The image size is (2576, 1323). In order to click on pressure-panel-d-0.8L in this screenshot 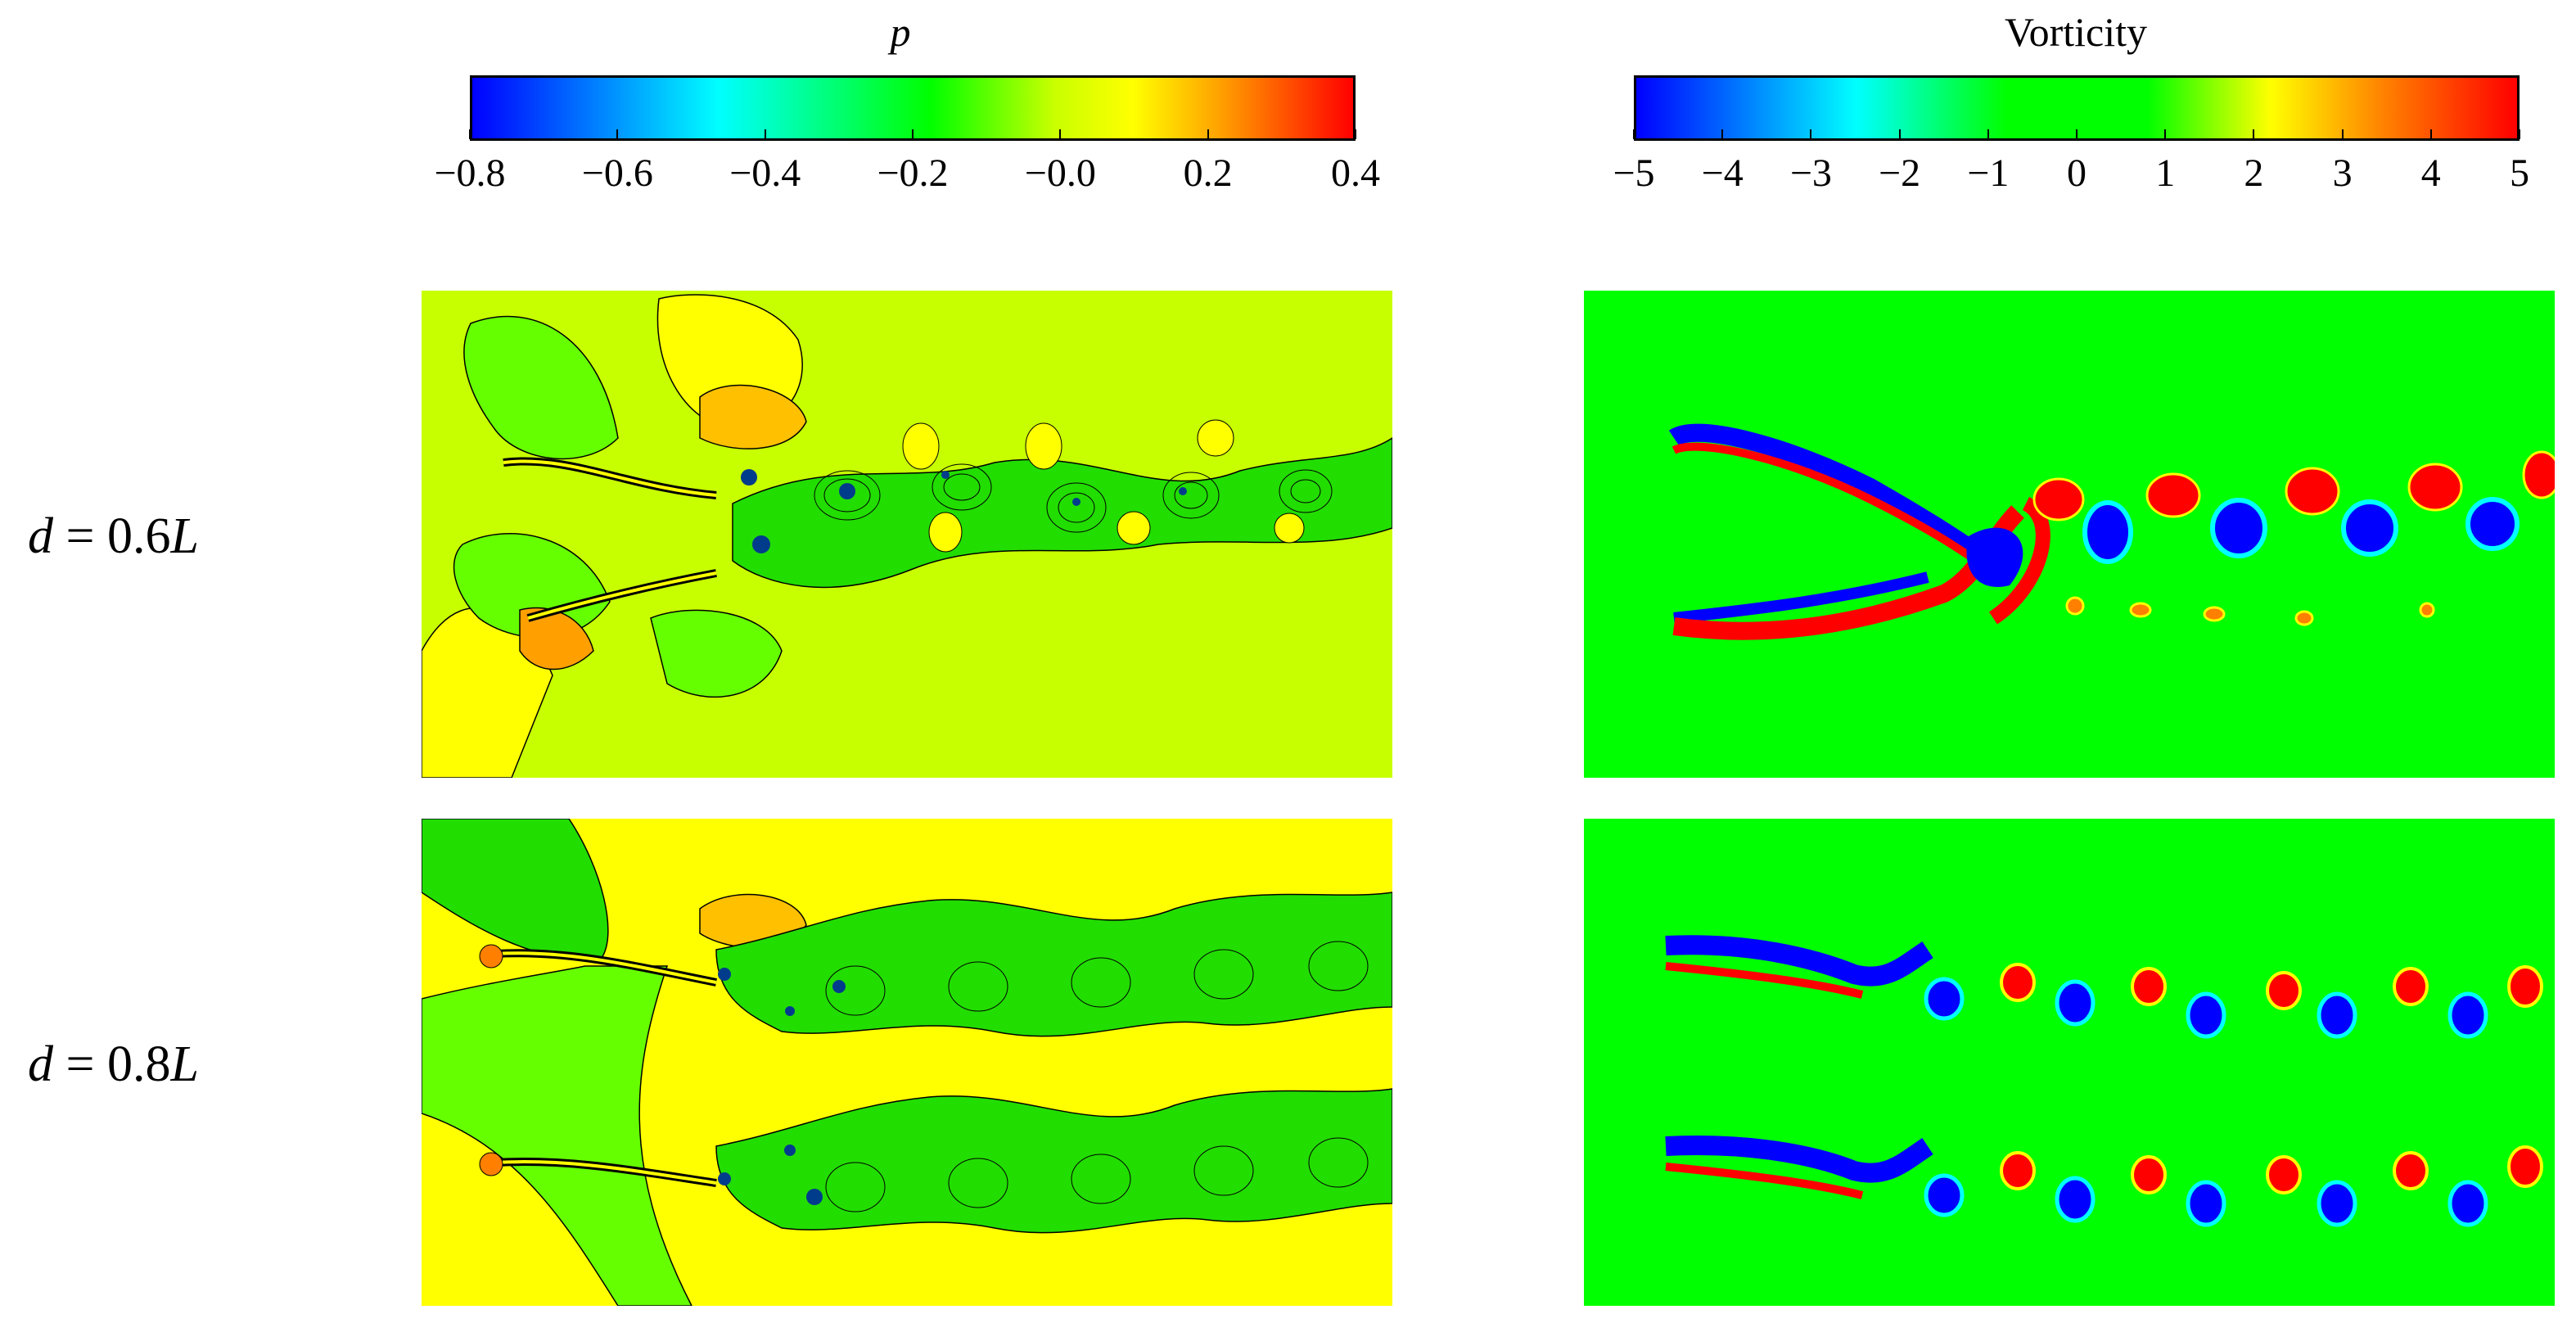, I will do `click(907, 1062)`.